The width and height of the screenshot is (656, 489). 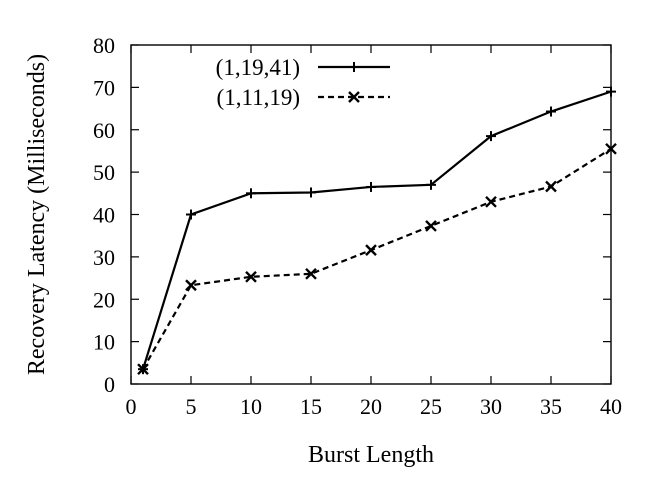 What do you see at coordinates (37, 214) in the screenshot?
I see `y-axis-title: Recovery Latency (Milliseconds)` at bounding box center [37, 214].